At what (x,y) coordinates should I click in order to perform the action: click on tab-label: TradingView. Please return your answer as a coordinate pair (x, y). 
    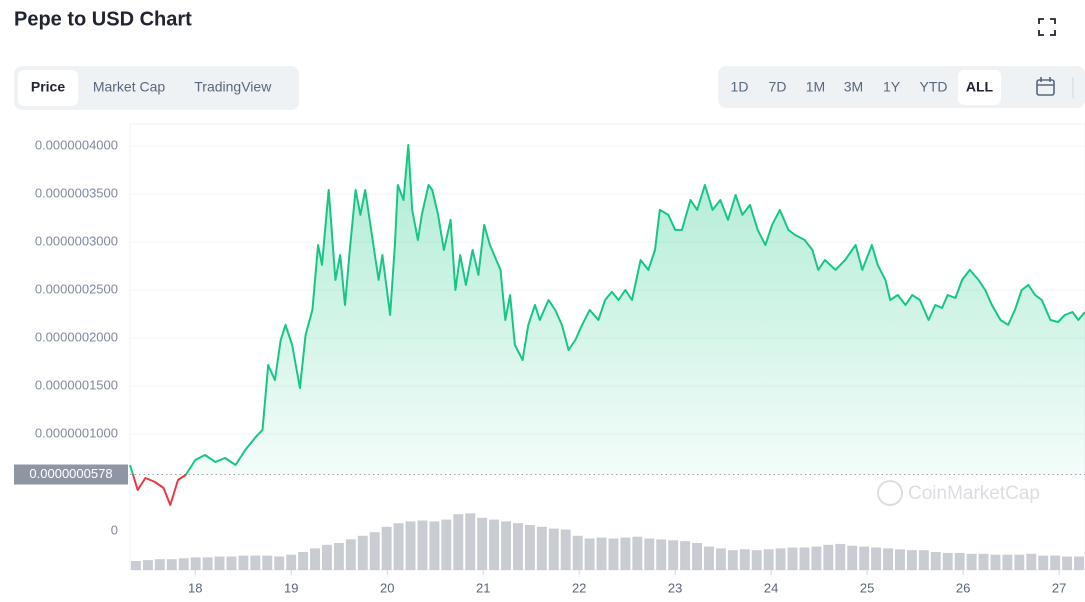
    Looking at the image, I should click on (233, 87).